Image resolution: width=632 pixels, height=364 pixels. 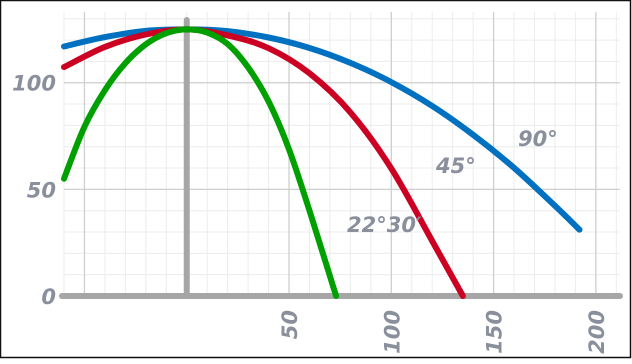 What do you see at coordinates (290, 324) in the screenshot?
I see `x-tick-label: 50` at bounding box center [290, 324].